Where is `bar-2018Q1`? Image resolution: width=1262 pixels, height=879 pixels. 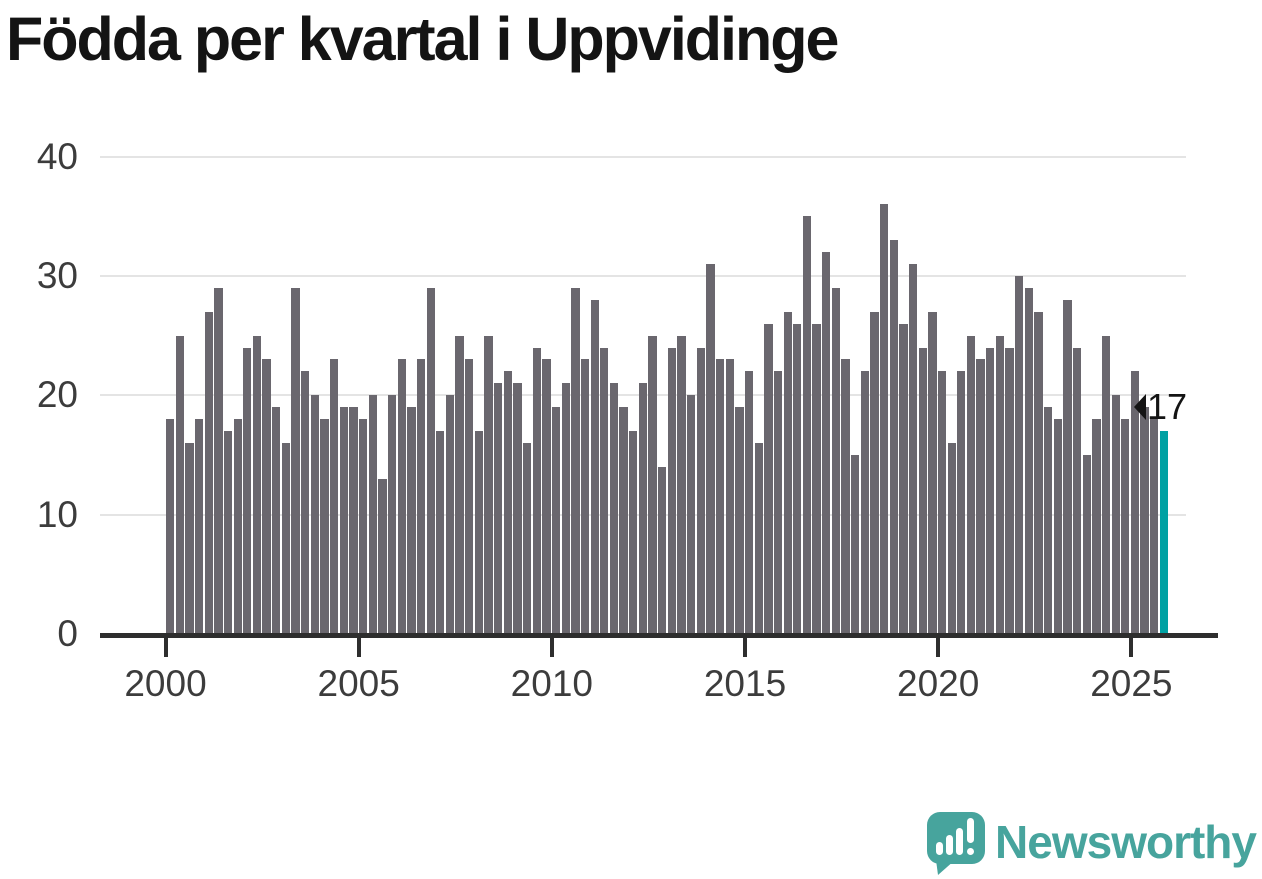
bar-2018Q1 is located at coordinates (864, 502).